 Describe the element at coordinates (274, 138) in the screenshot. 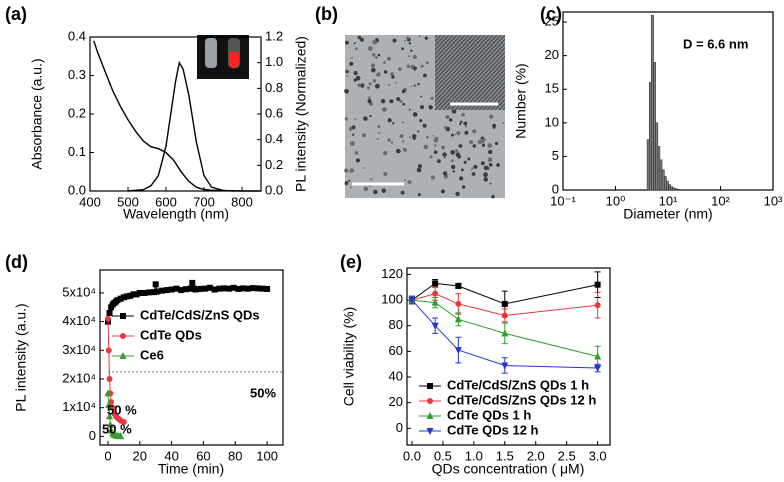

I see `y2-tick-label: 0.4` at that location.